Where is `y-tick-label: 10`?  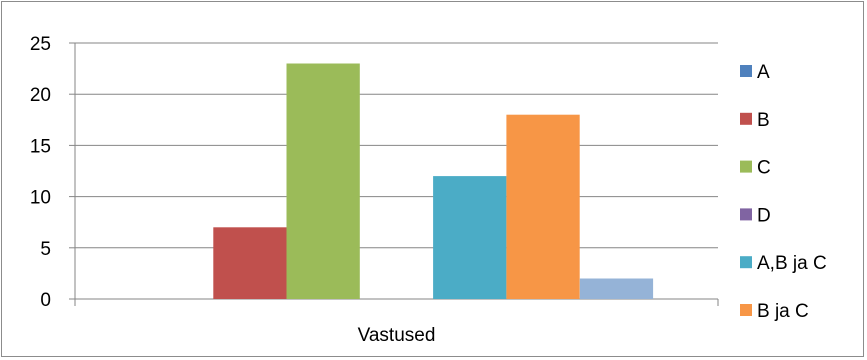 y-tick-label: 10 is located at coordinates (40, 198).